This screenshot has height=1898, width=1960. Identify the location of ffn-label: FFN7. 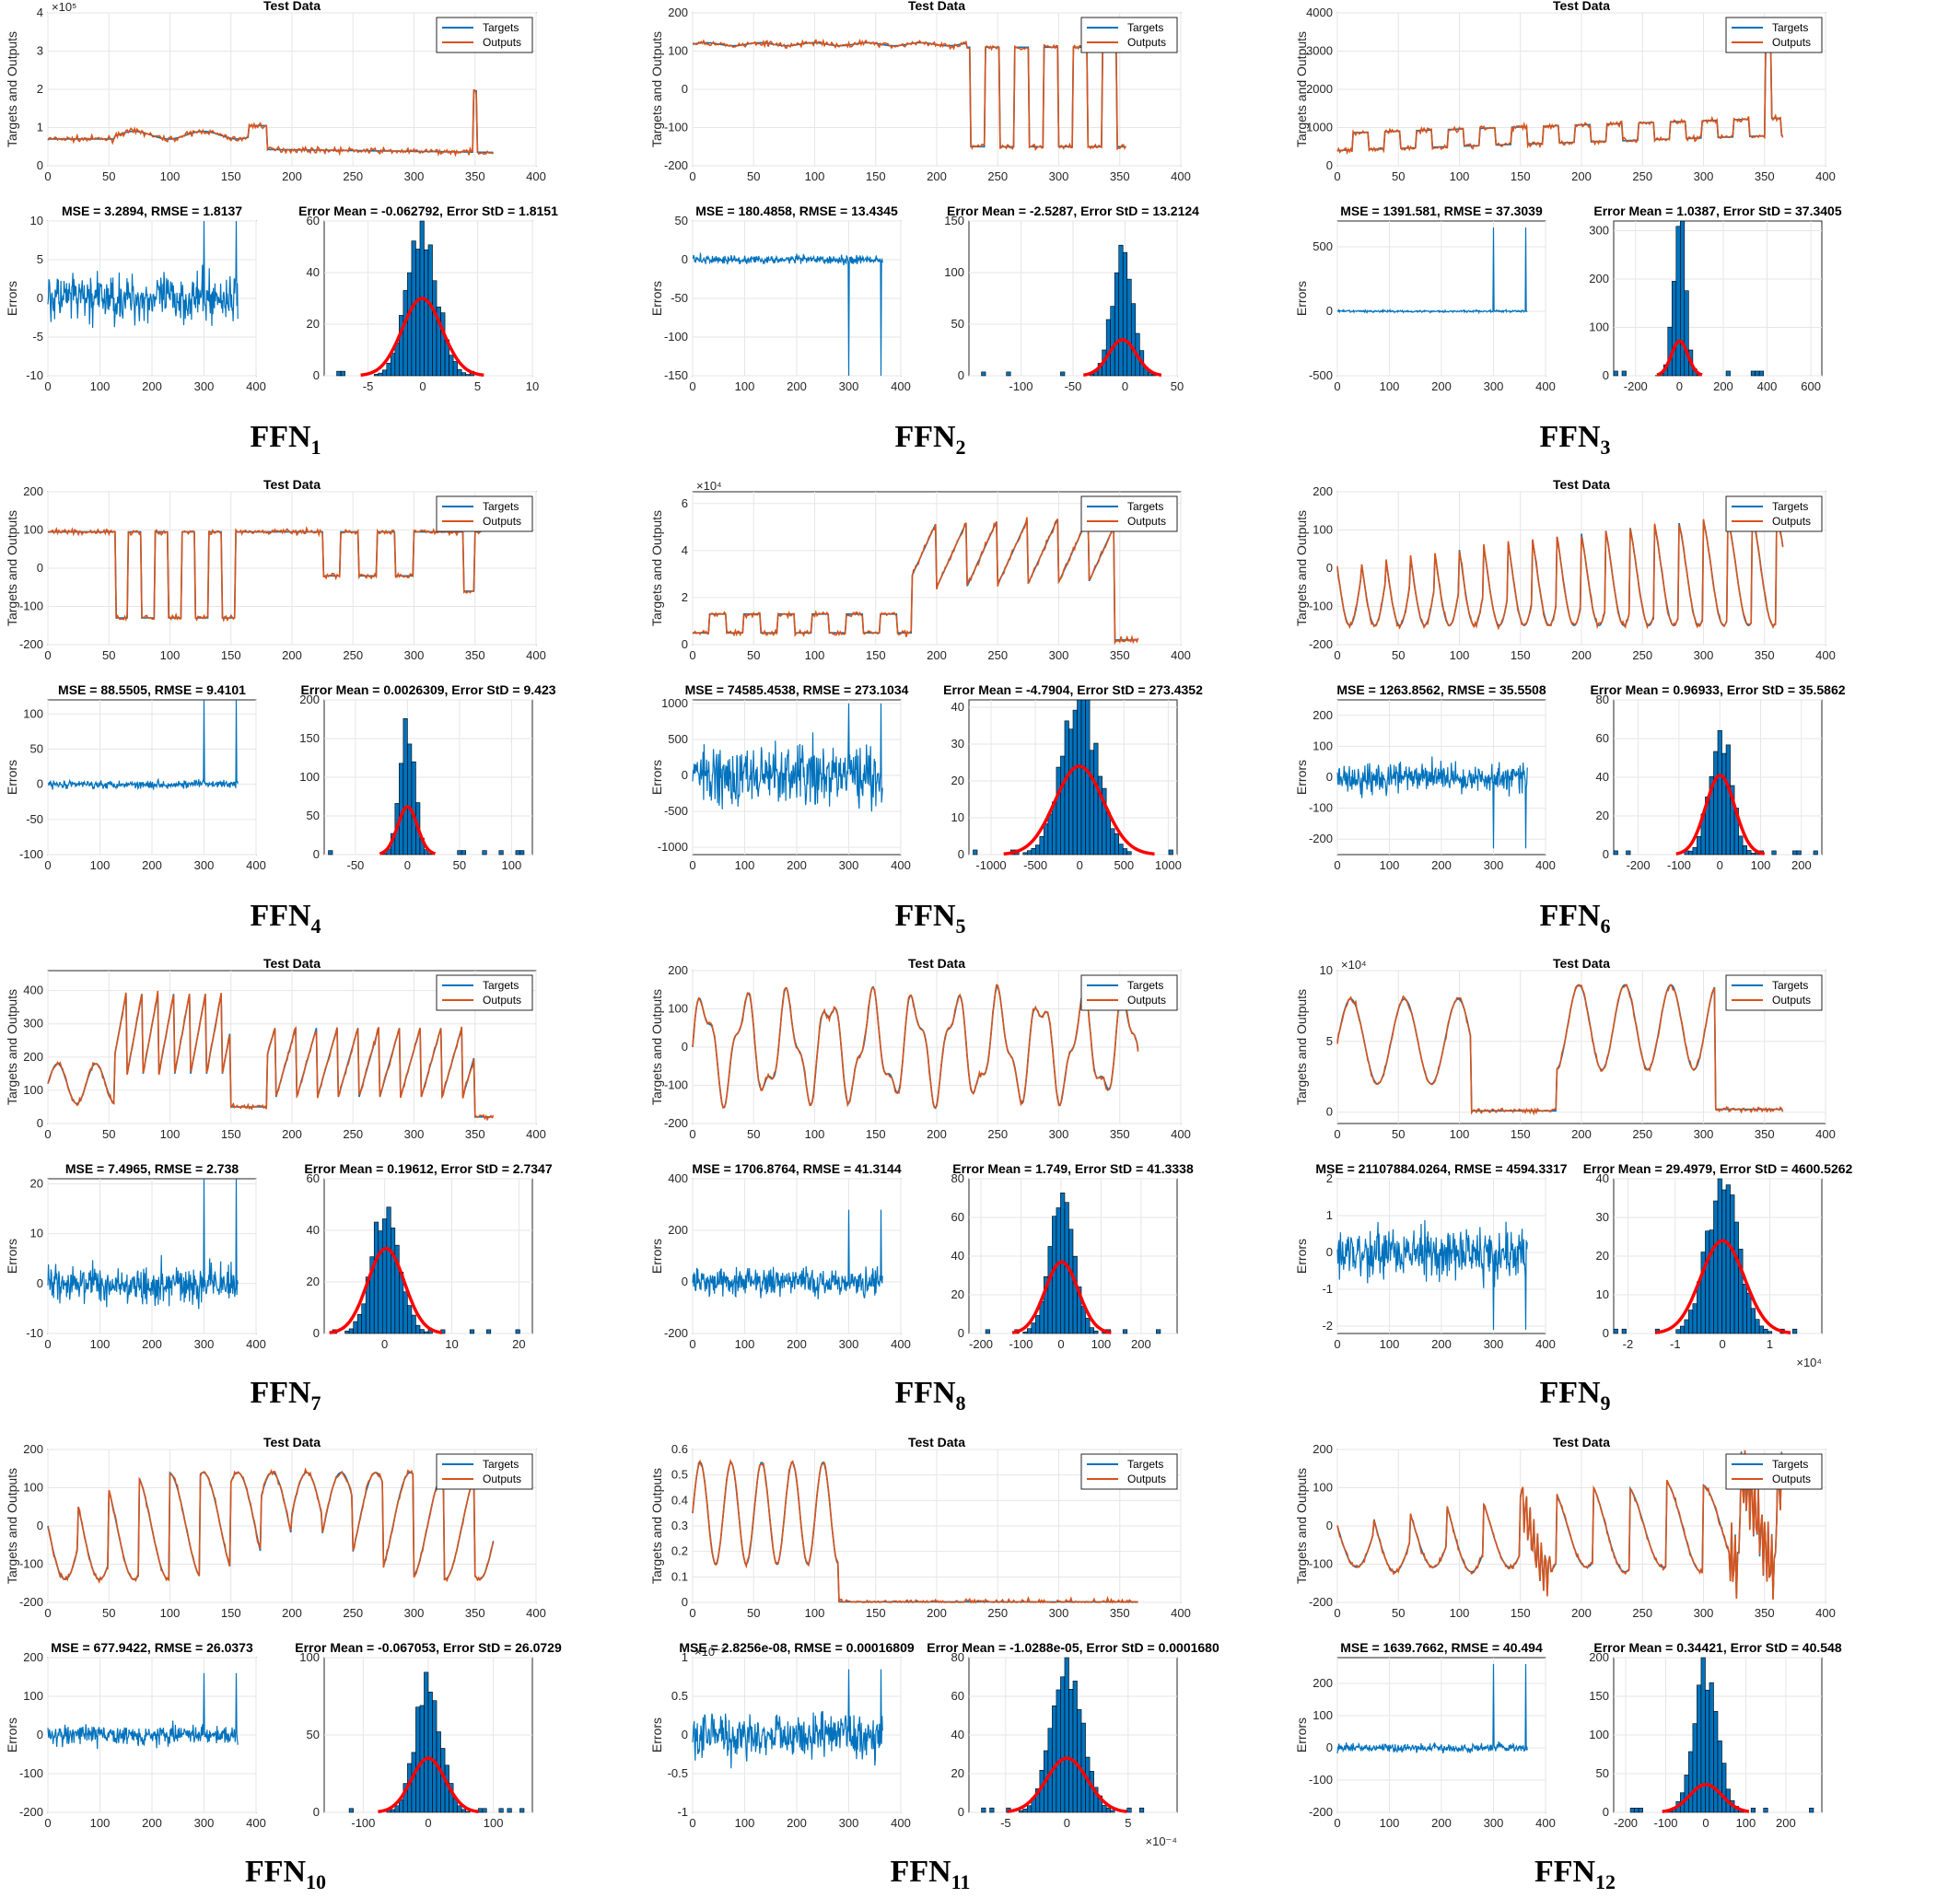
(285, 1395).